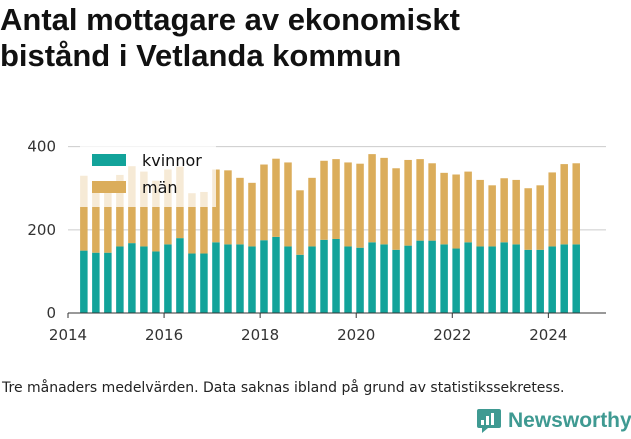 Image resolution: width=631 pixels, height=439 pixels. What do you see at coordinates (201, 55) in the screenshot?
I see `chart-title-line-2: bistånd i Vetlanda kommun` at bounding box center [201, 55].